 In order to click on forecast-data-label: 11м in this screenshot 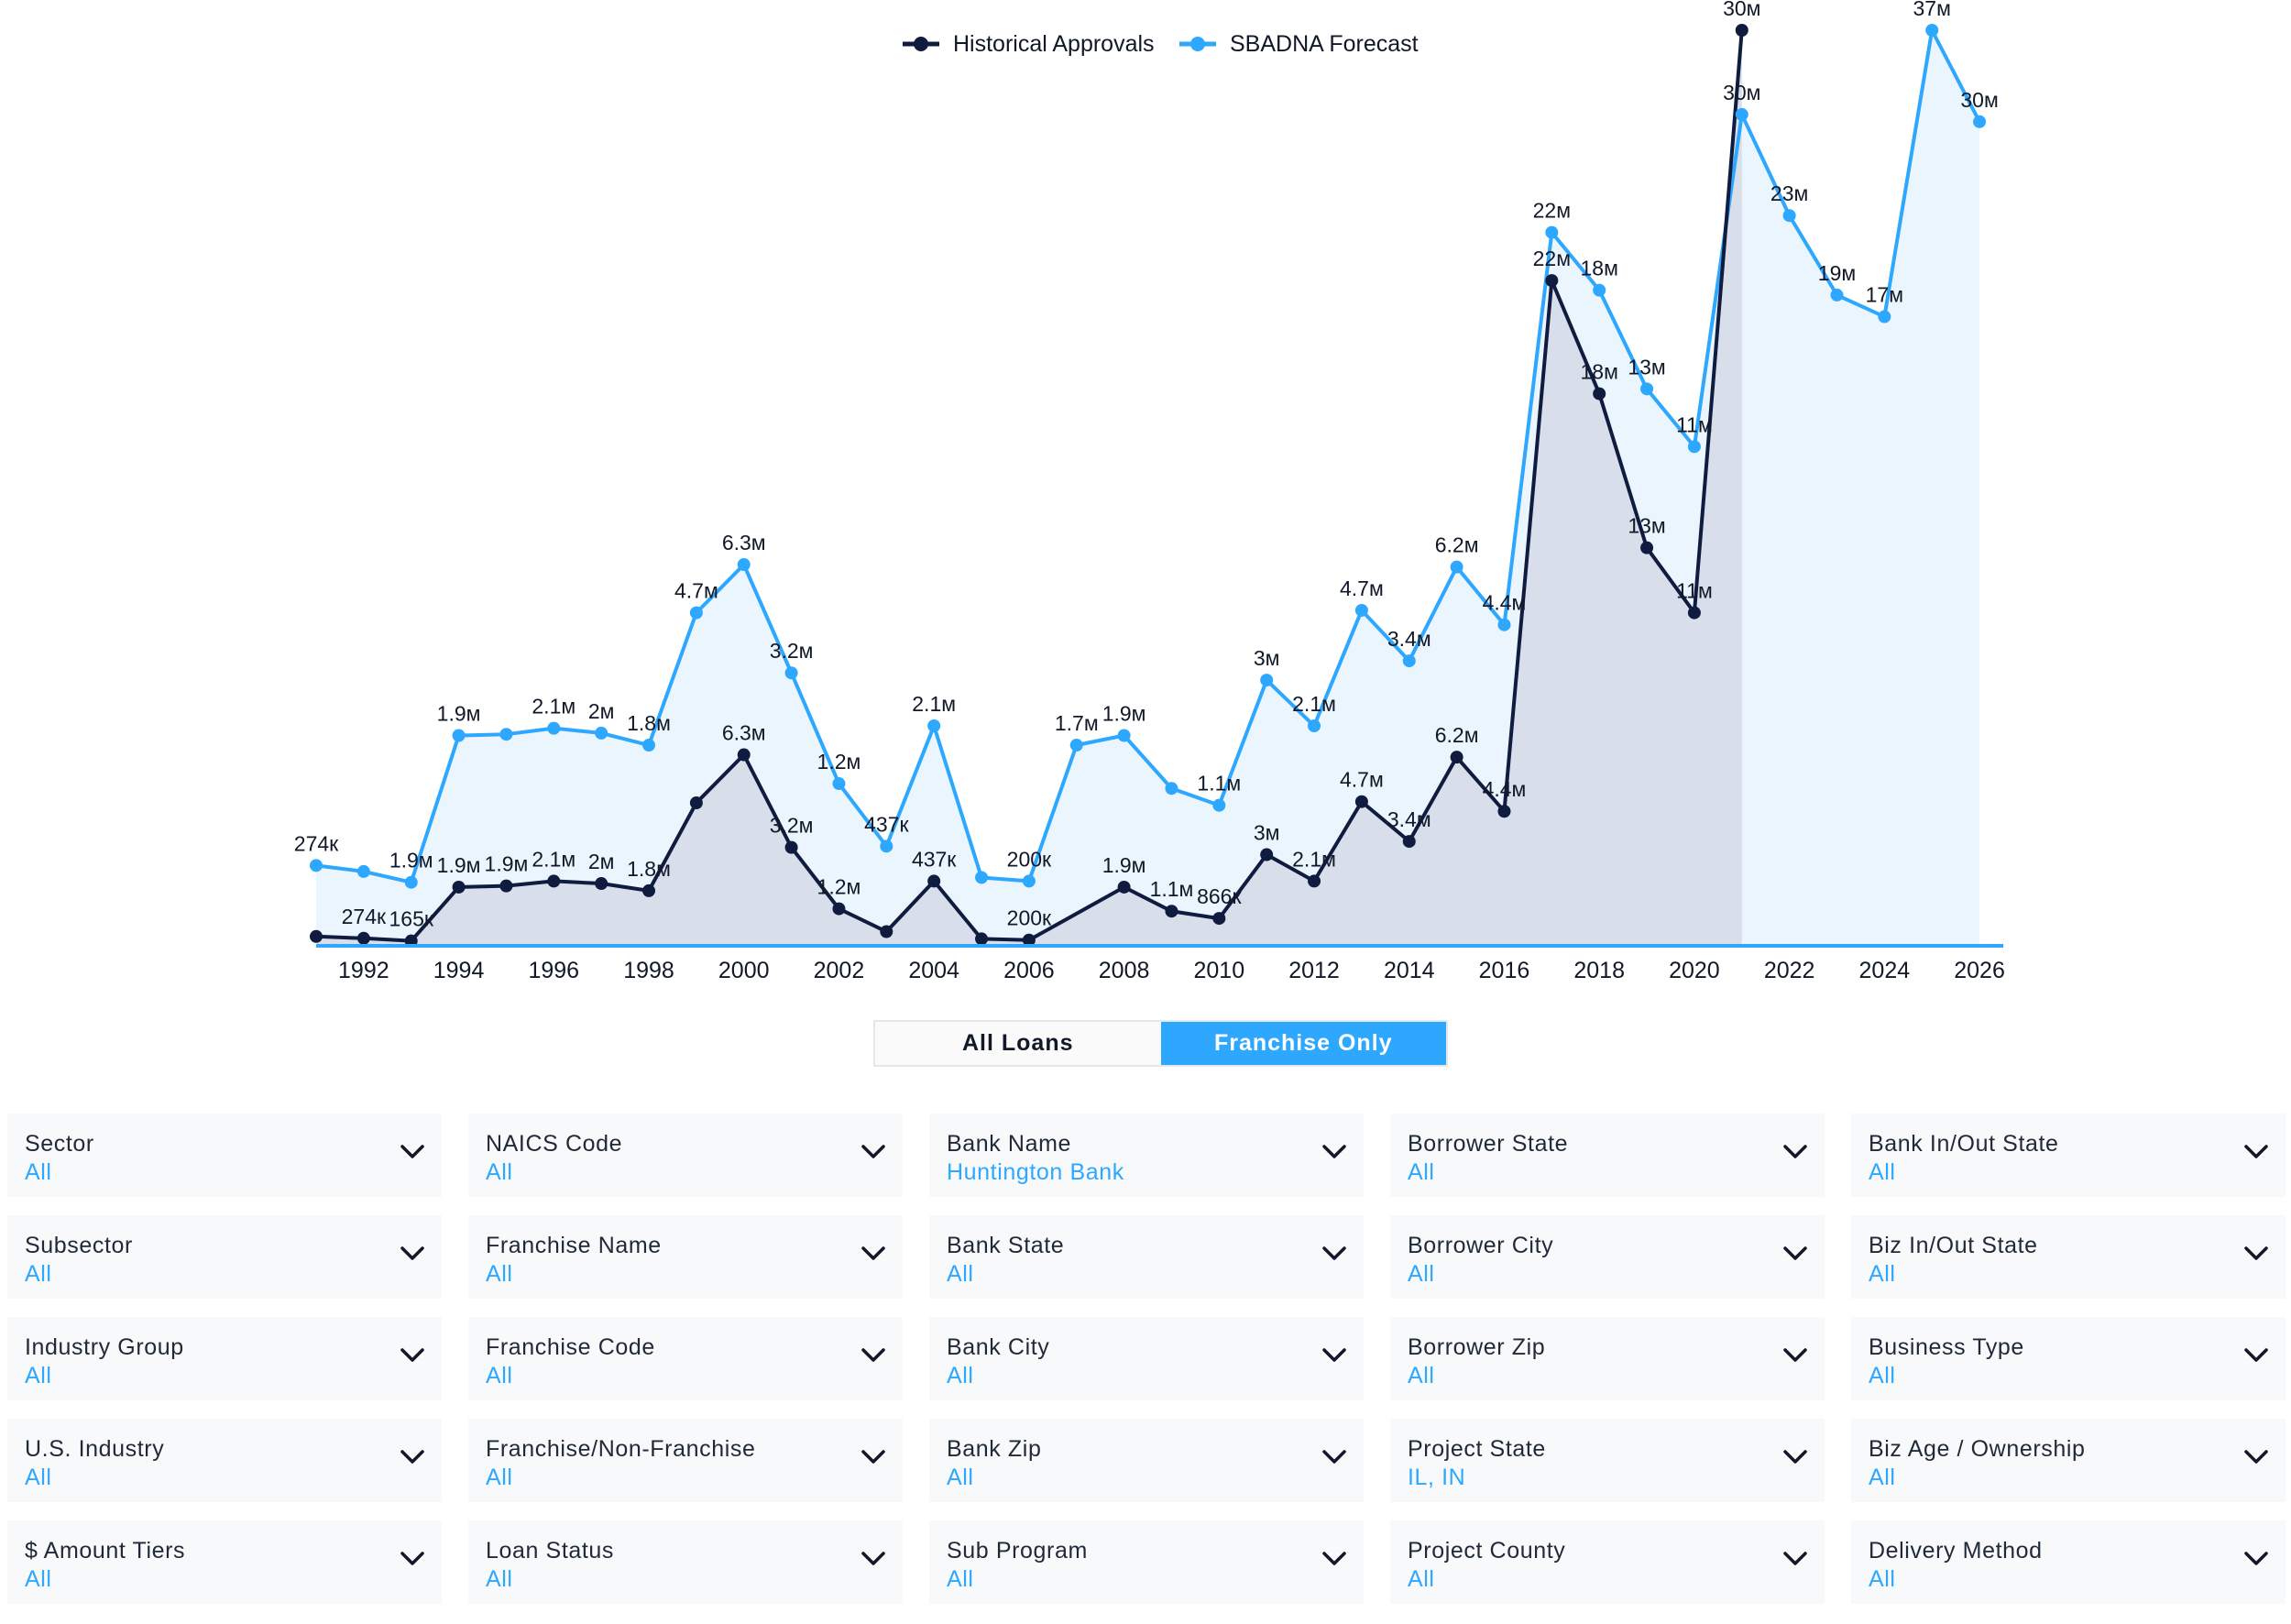, I will do `click(1694, 424)`.